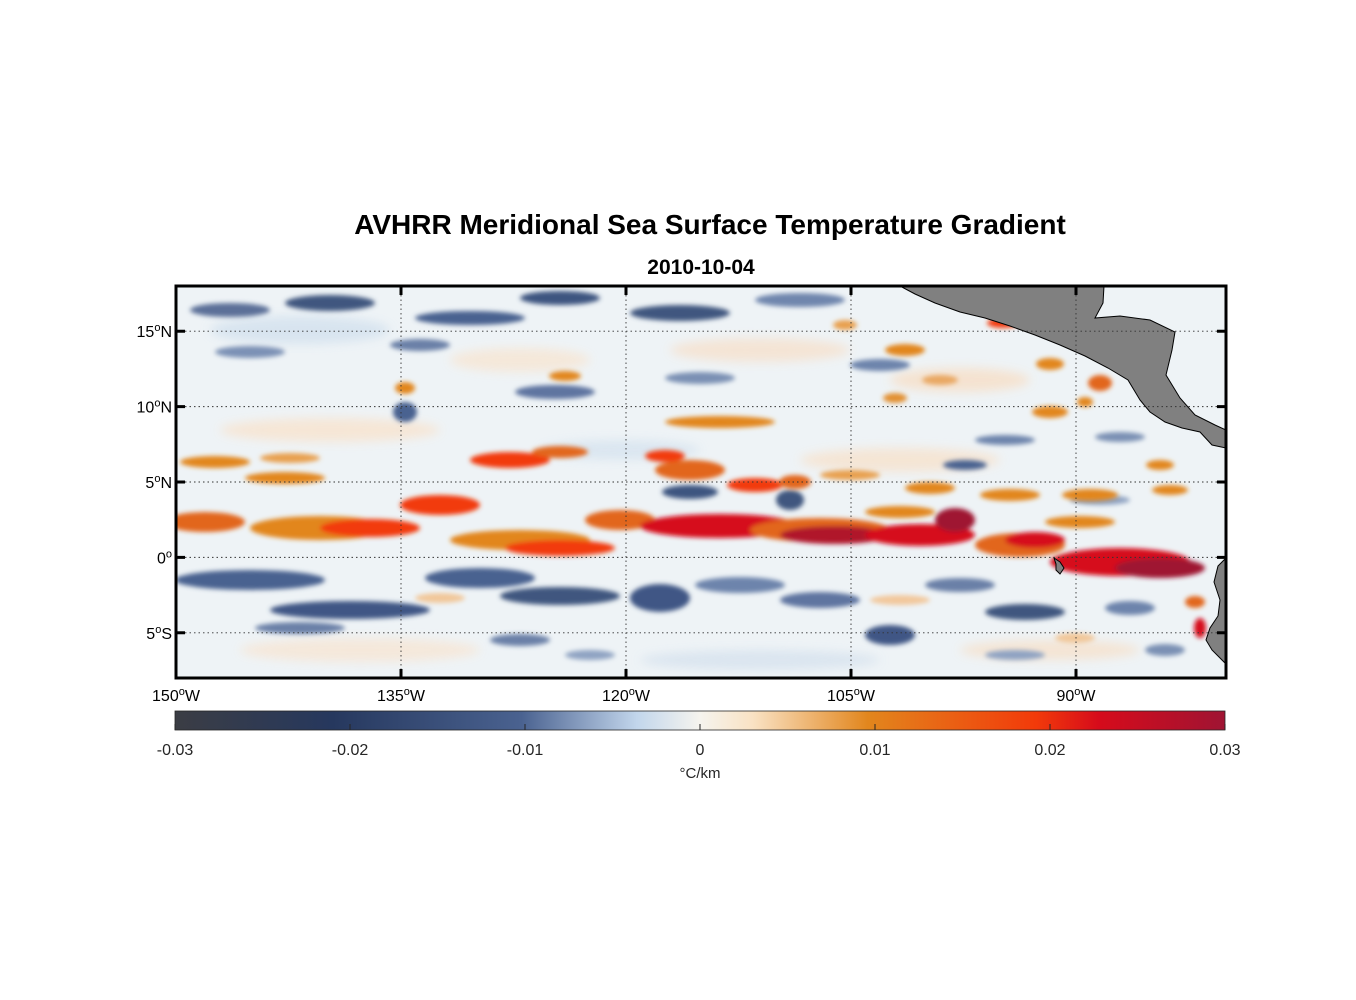 Image resolution: width=1356 pixels, height=1000 pixels. Describe the element at coordinates (176, 695) in the screenshot. I see `lon-tick-label: 150oW` at that location.